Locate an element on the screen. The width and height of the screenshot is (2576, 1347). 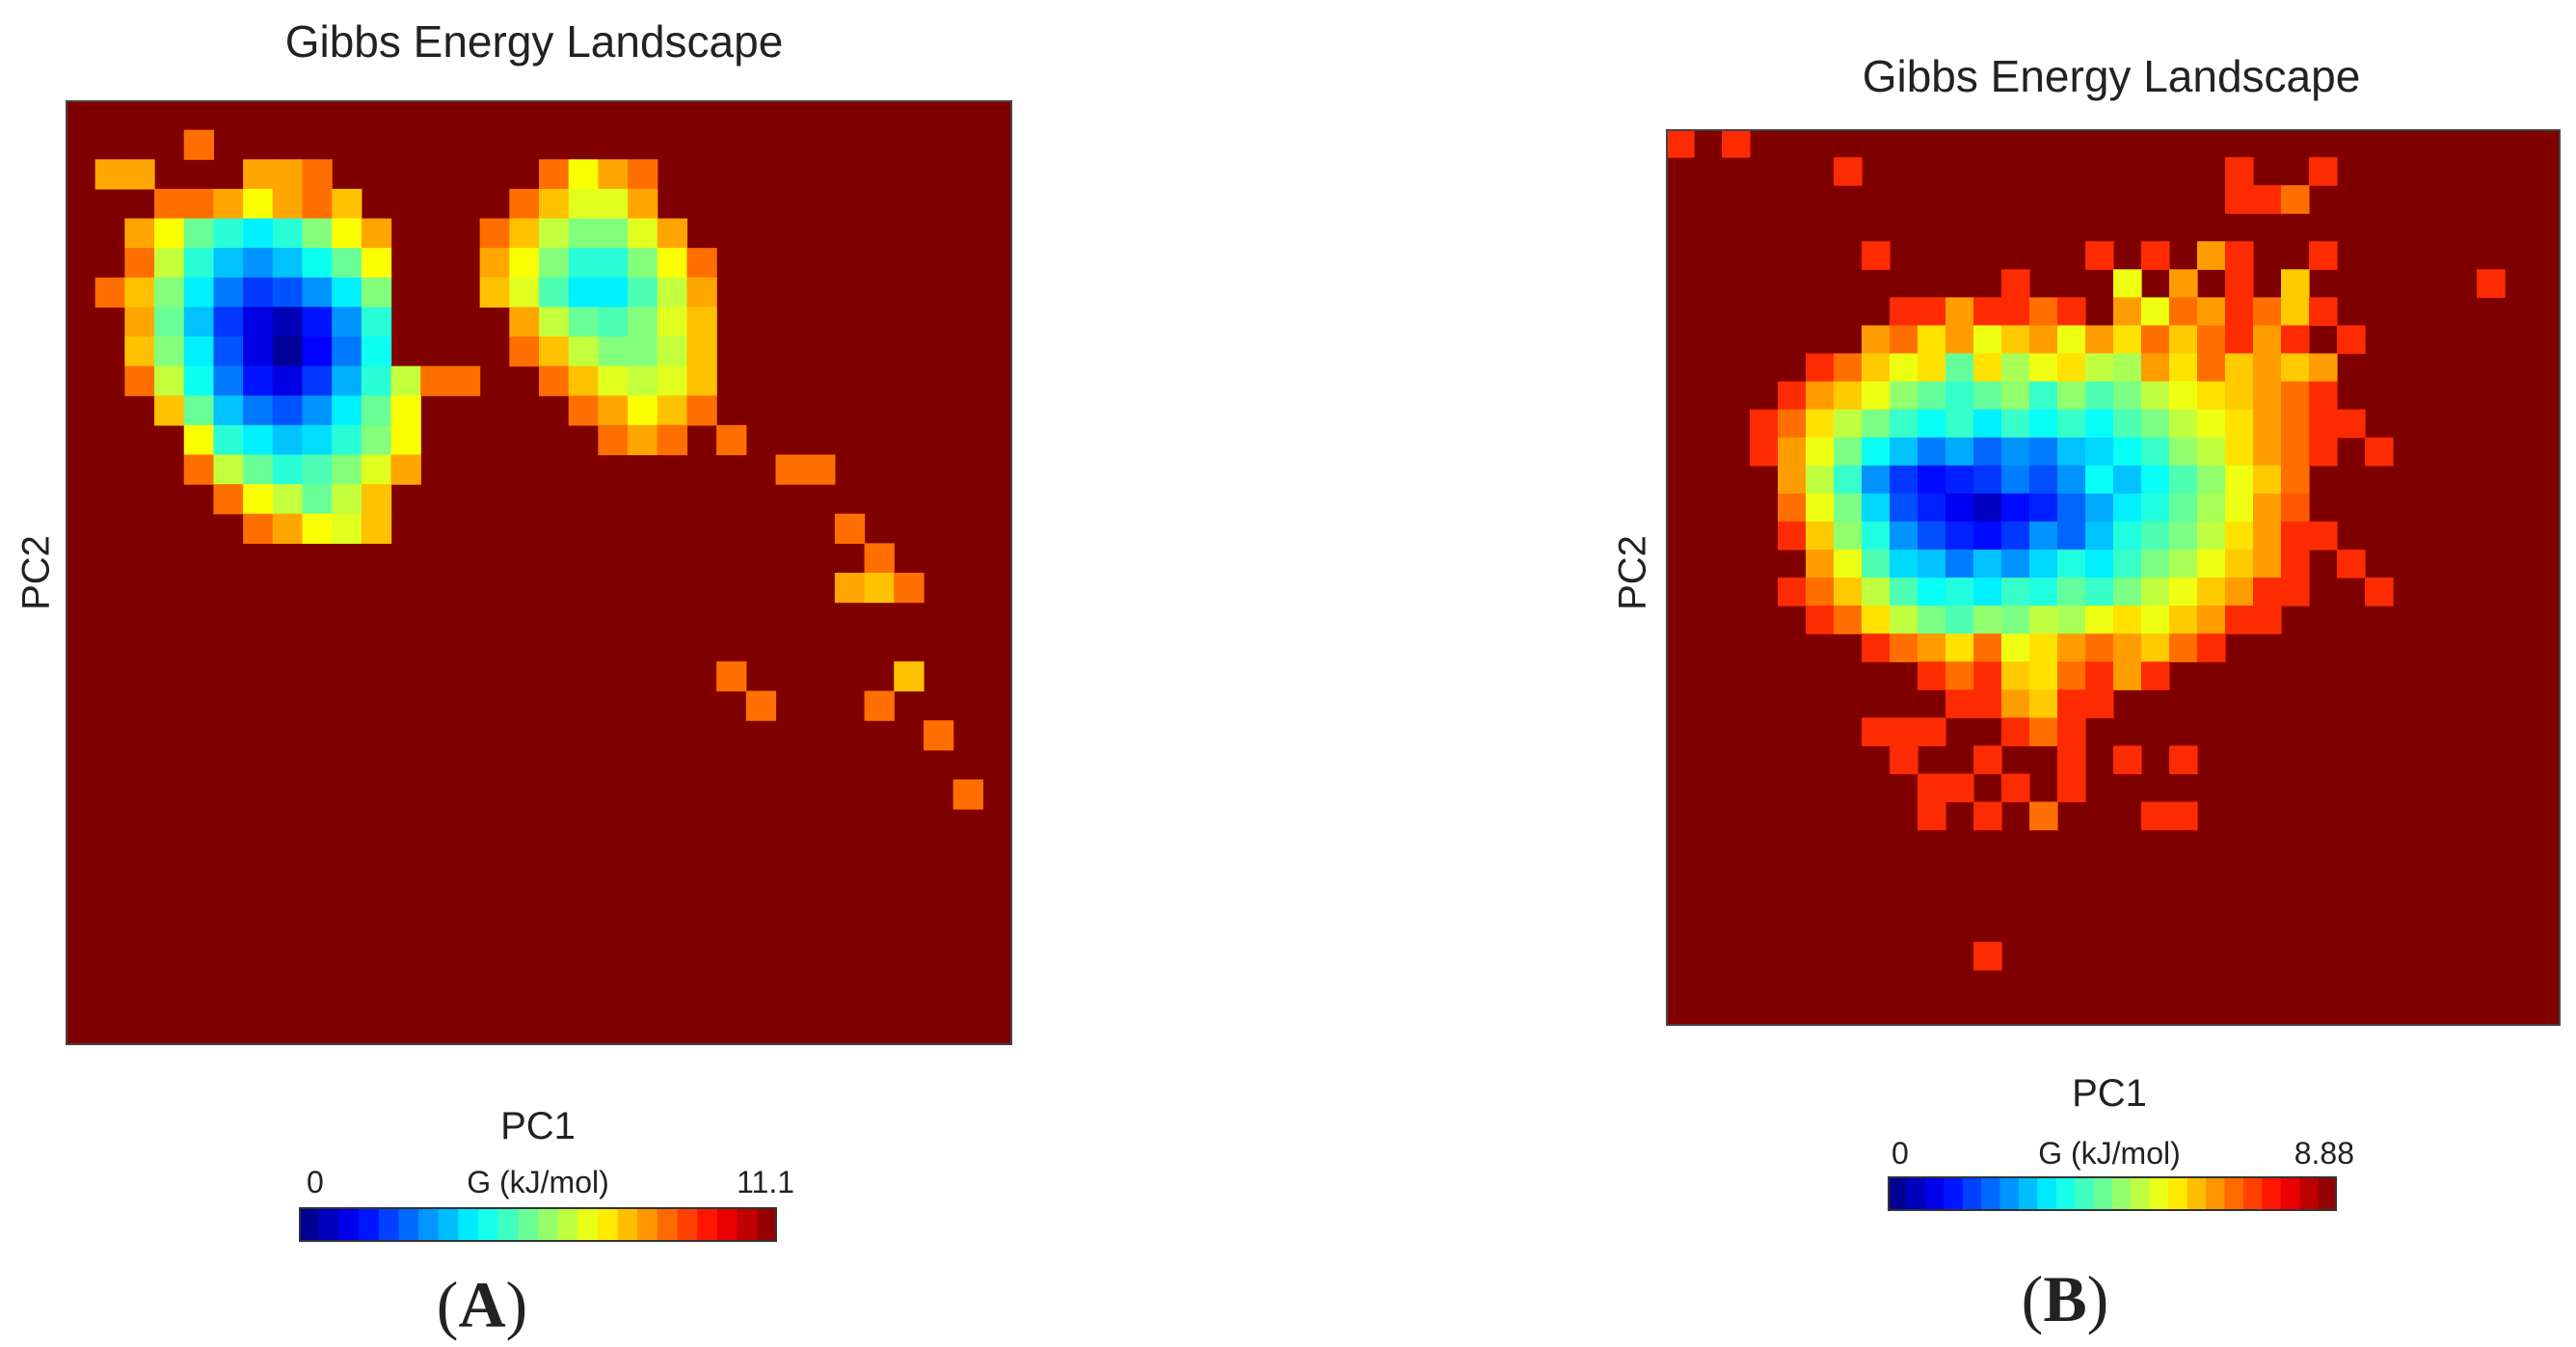
colorbar-max-label: 8.88 is located at coordinates (2324, 1153).